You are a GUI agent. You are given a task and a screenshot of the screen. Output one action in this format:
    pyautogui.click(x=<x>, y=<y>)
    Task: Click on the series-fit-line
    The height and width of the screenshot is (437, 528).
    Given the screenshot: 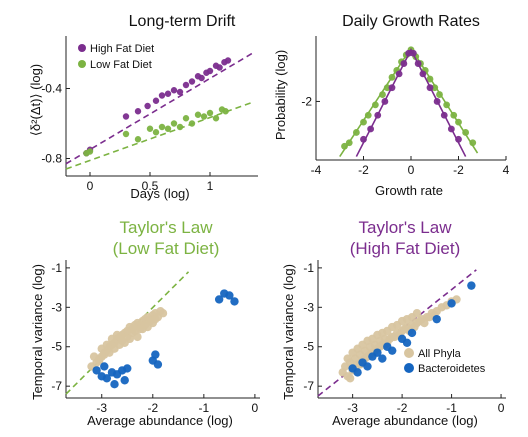 What is the action you would take?
    pyautogui.click(x=159, y=108)
    